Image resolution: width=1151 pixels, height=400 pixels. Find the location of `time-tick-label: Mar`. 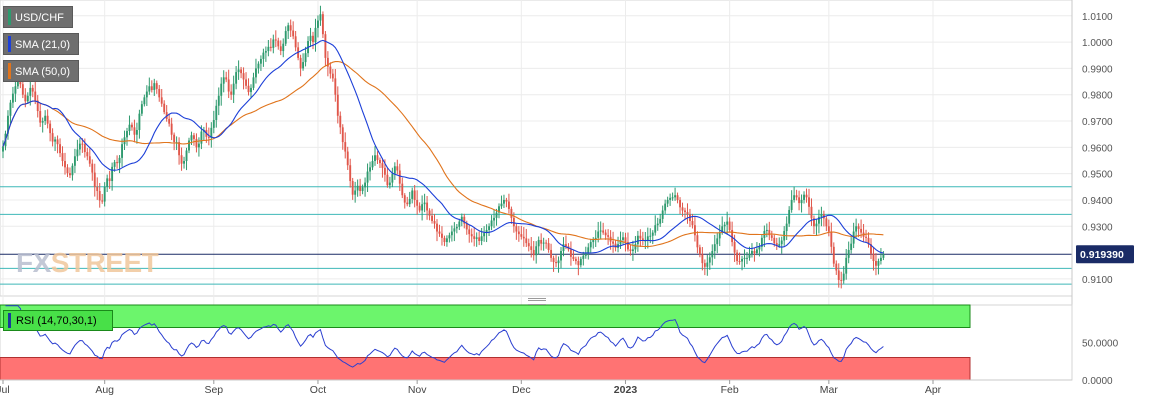

time-tick-label: Mar is located at coordinates (829, 390).